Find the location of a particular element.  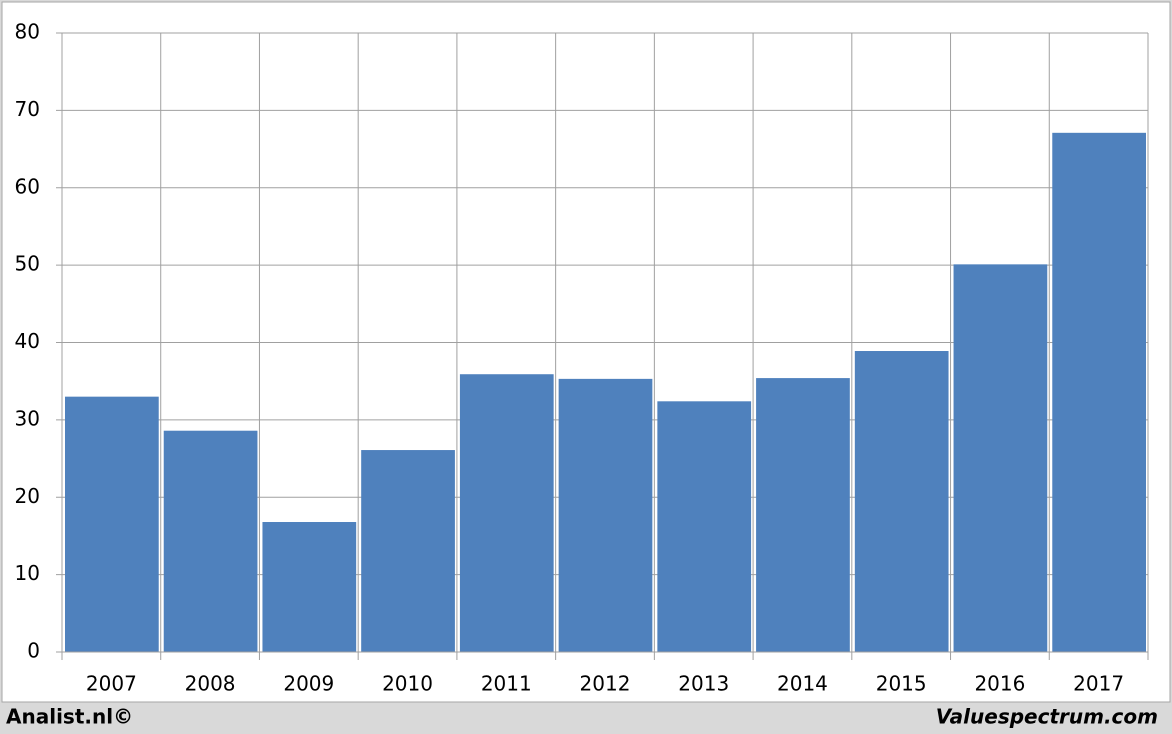

footer-right: Valuespectrum.com is located at coordinates (1047, 717).